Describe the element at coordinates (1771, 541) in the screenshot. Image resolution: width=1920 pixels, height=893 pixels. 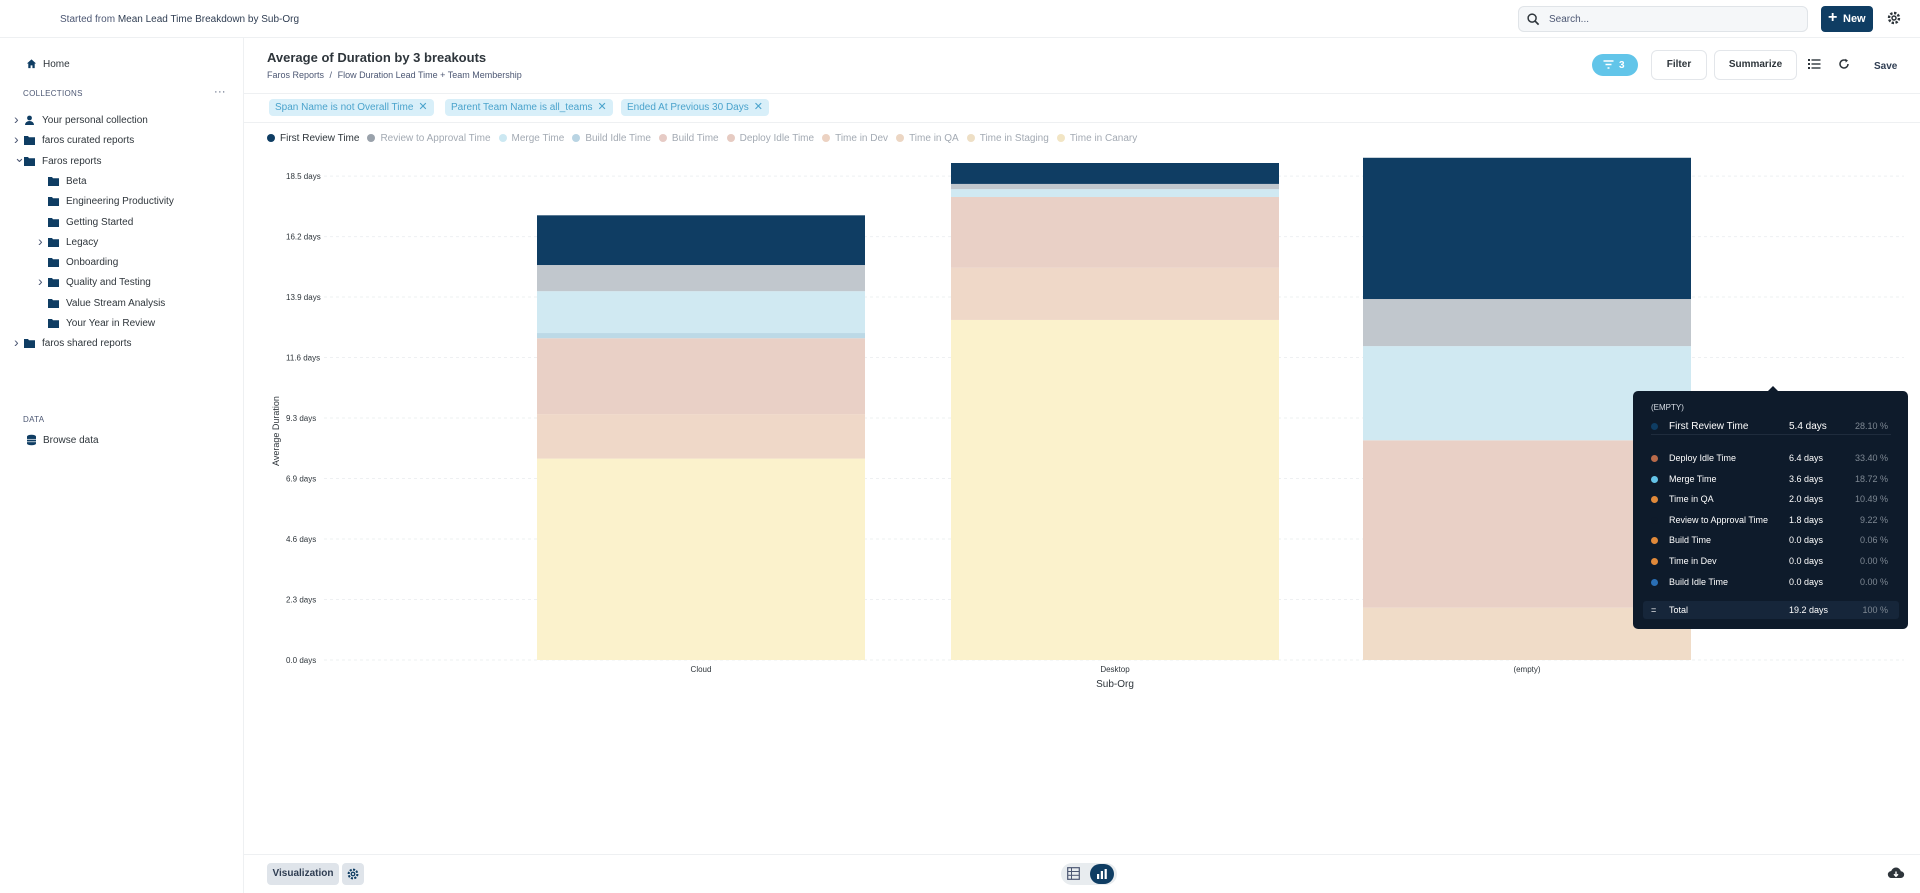
I see `tooltip-row: Build Time 0.0 days 0.06 %` at that location.